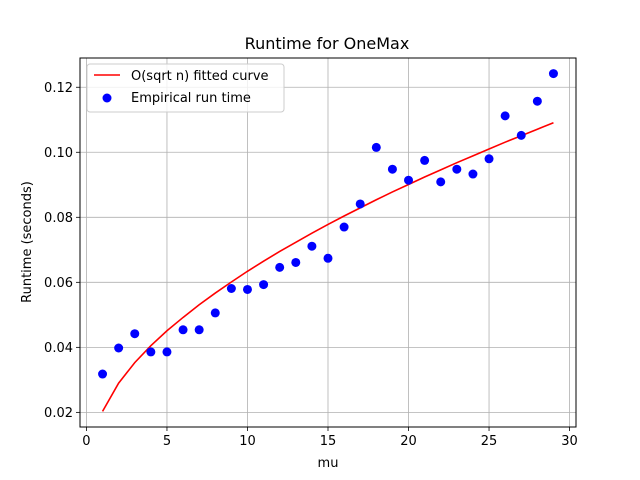 The image size is (640, 480). Describe the element at coordinates (247, 441) in the screenshot. I see `x-tick-label: 10` at that location.